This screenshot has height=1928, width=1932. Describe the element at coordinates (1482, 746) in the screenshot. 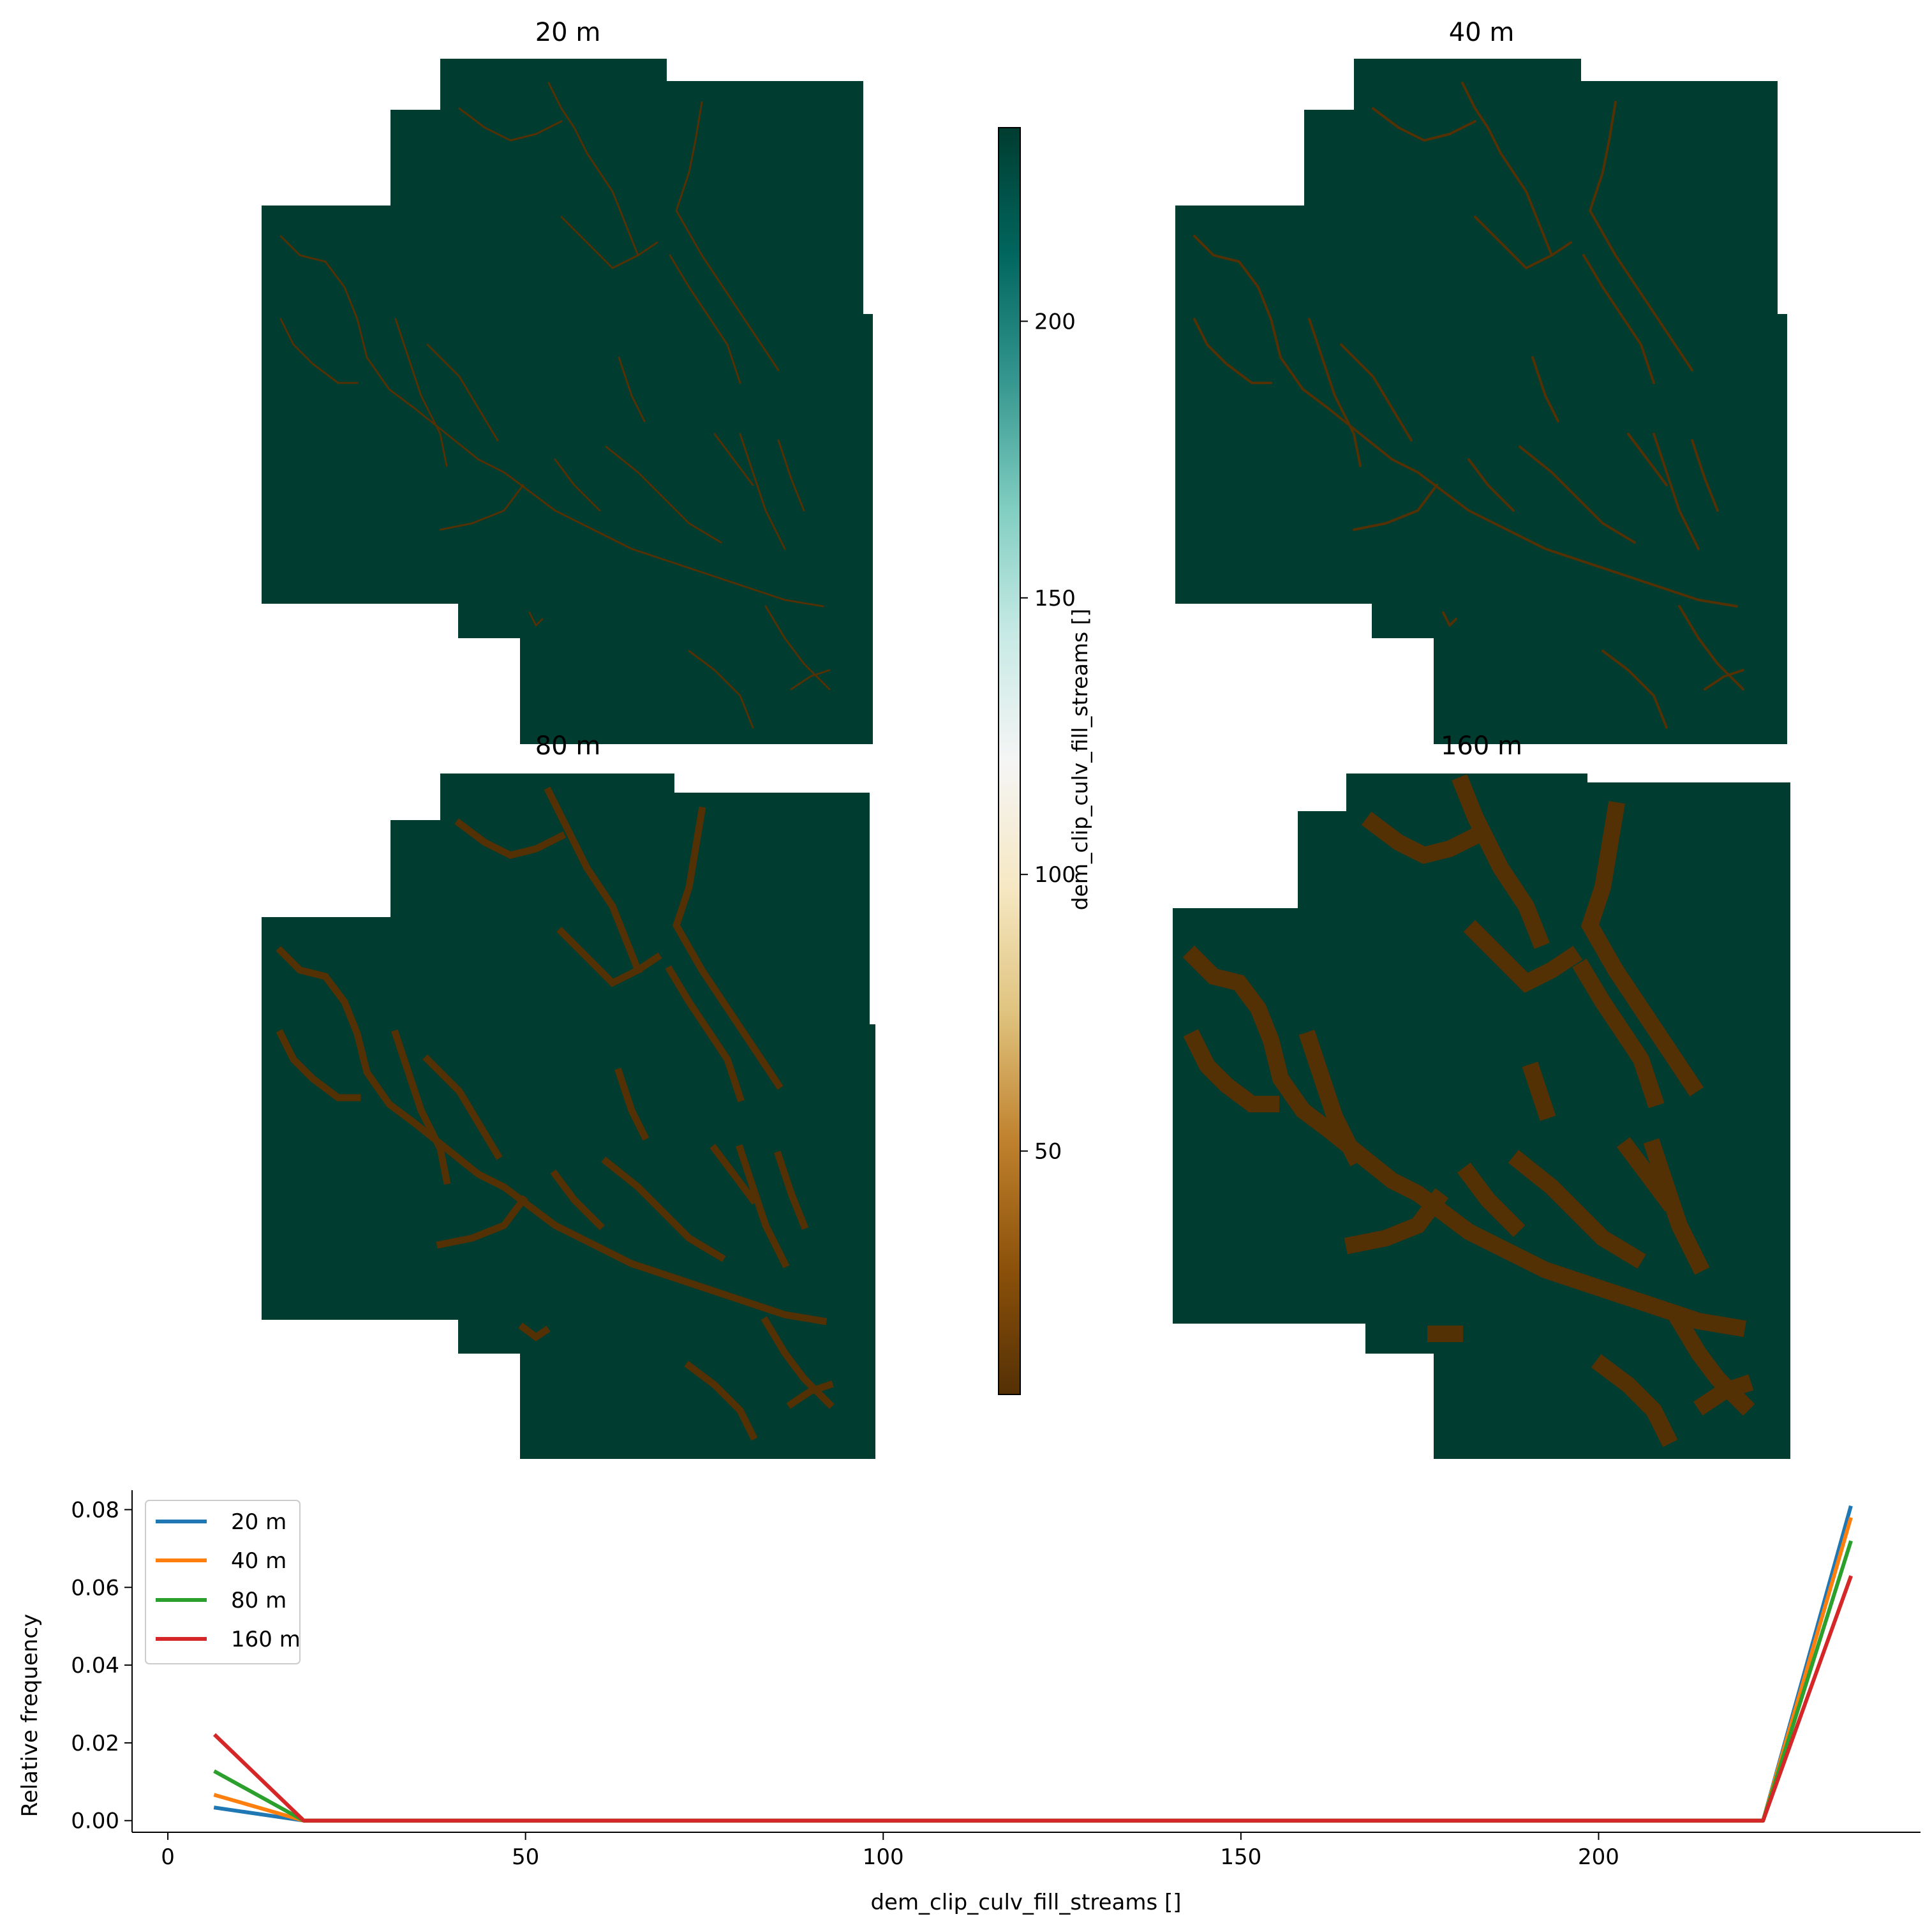

I see `map-title-160m: 160 m` at that location.